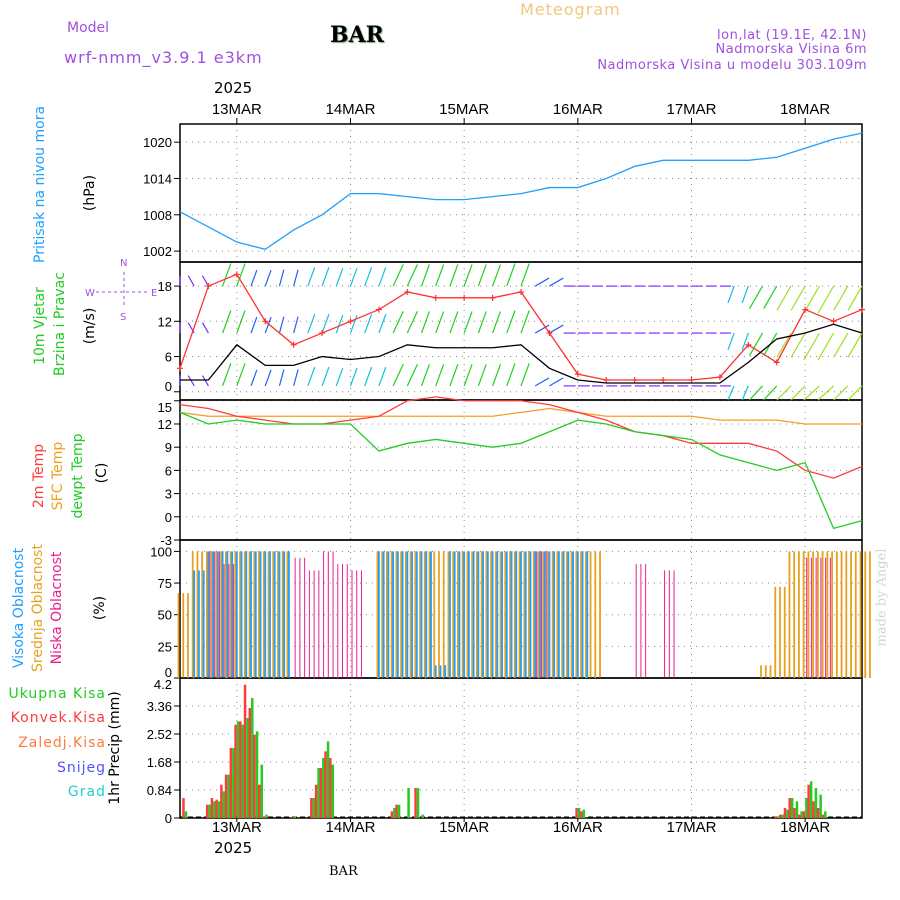 The height and width of the screenshot is (900, 900). I want to click on panel-frame-wind, so click(521, 331).